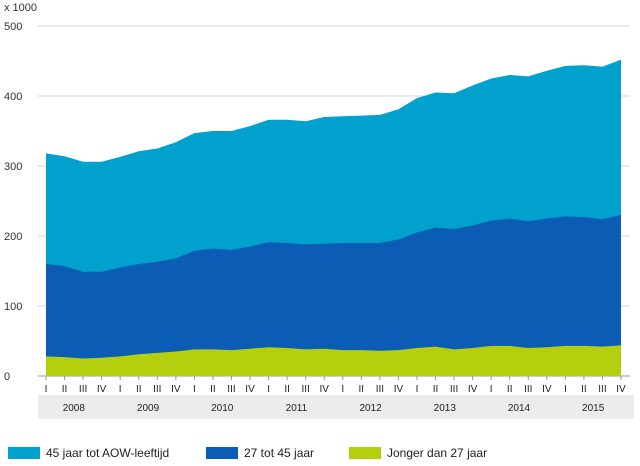 The width and height of the screenshot is (640, 466). What do you see at coordinates (519, 408) in the screenshot?
I see `year-label: 2014` at bounding box center [519, 408].